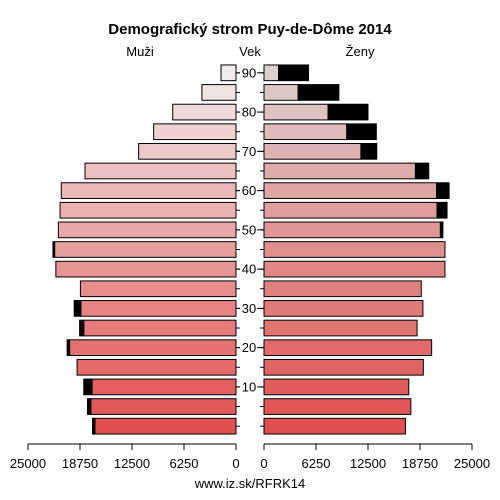 The width and height of the screenshot is (500, 500). Describe the element at coordinates (140, 51) in the screenshot. I see `male-axis-label: Muži` at that location.